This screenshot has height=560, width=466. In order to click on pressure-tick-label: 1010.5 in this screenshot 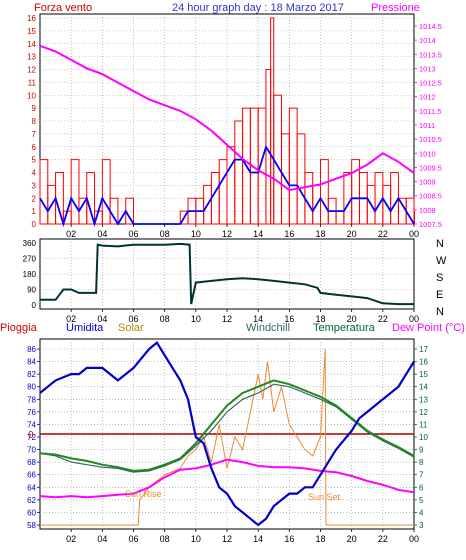, I will do `click(430, 139)`.